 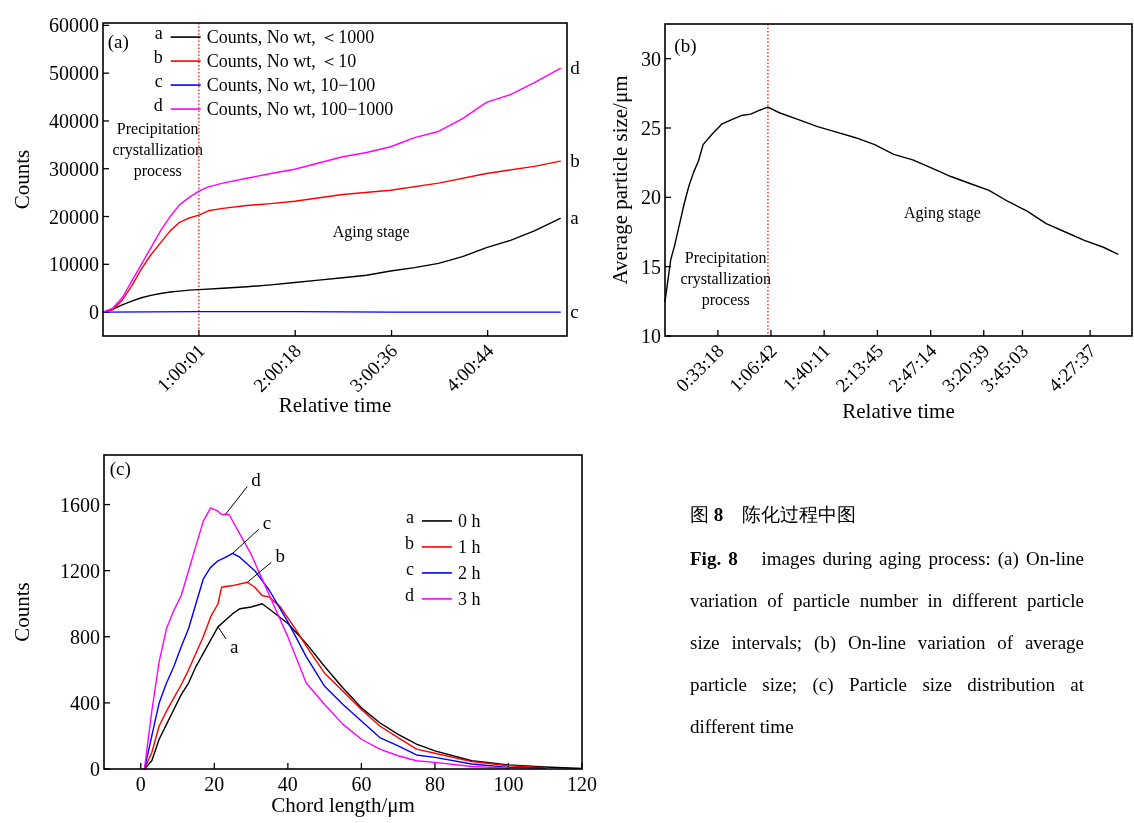 What do you see at coordinates (651, 336) in the screenshot?
I see `y-tick-label: 10` at bounding box center [651, 336].